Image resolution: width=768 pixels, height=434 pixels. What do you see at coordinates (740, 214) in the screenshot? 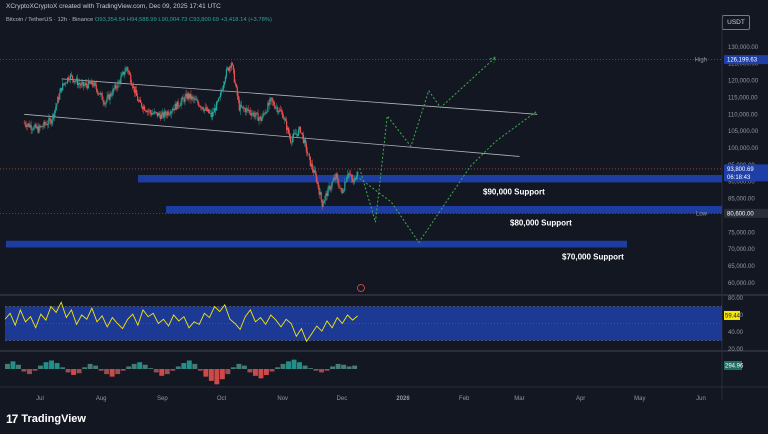
I see `price-tag-value: 80,600.00` at bounding box center [740, 214].